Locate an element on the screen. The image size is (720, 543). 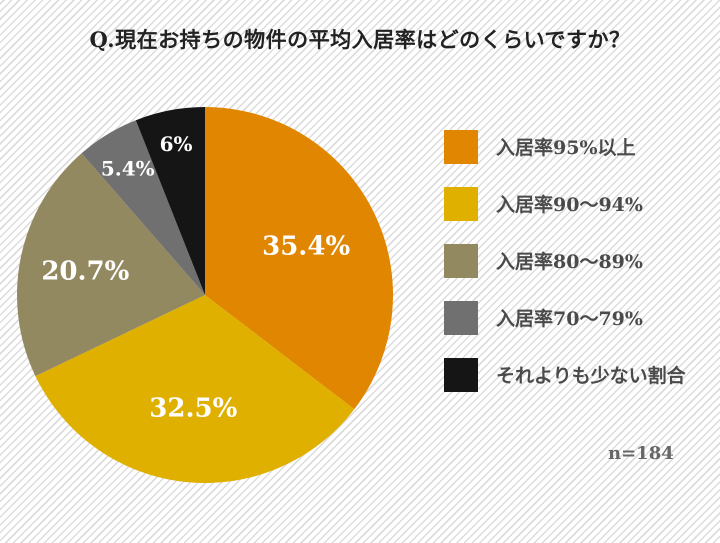
data-label: 6% is located at coordinates (176, 144).